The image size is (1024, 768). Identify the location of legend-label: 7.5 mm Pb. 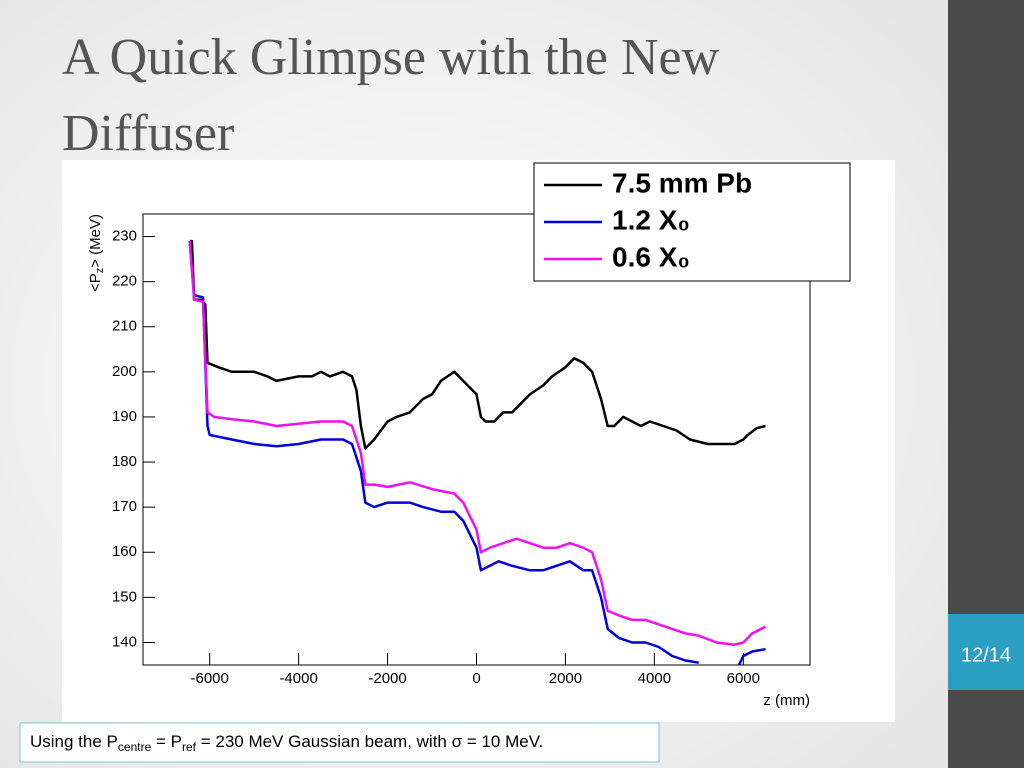
(682, 182).